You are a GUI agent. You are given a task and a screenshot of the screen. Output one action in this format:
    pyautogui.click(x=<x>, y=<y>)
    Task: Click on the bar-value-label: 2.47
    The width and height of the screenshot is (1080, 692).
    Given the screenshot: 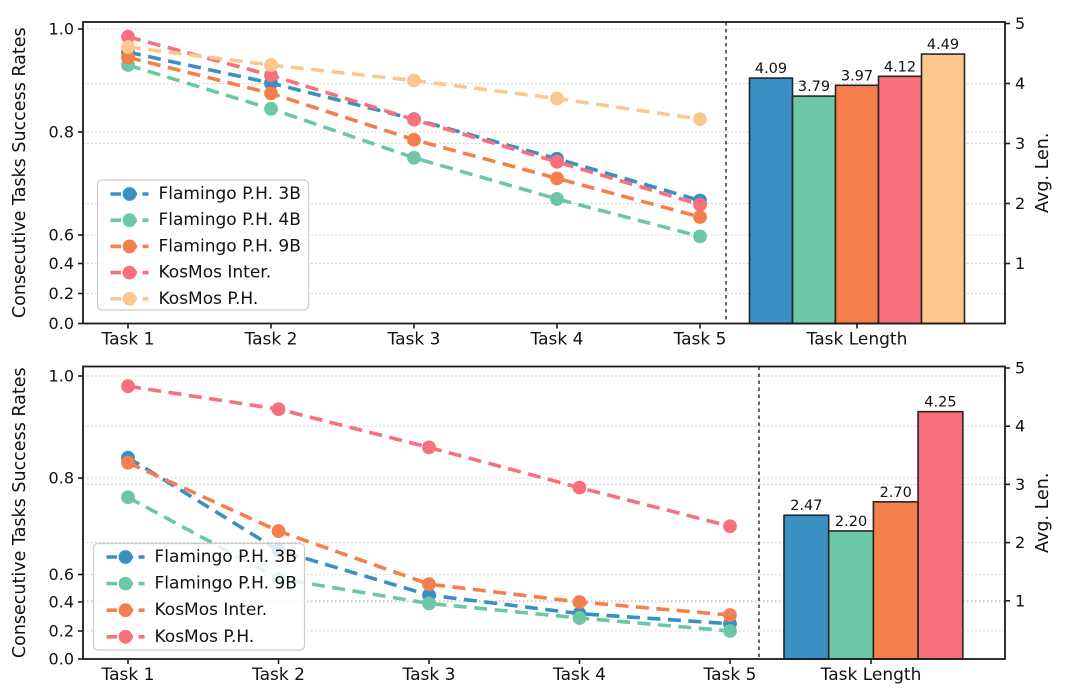 What is the action you would take?
    pyautogui.click(x=806, y=506)
    